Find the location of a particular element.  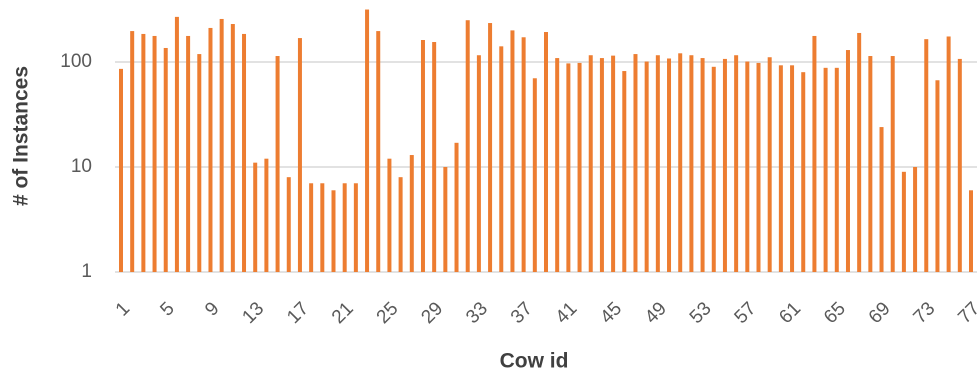

x-tick-label: 69 is located at coordinates (880, 313).